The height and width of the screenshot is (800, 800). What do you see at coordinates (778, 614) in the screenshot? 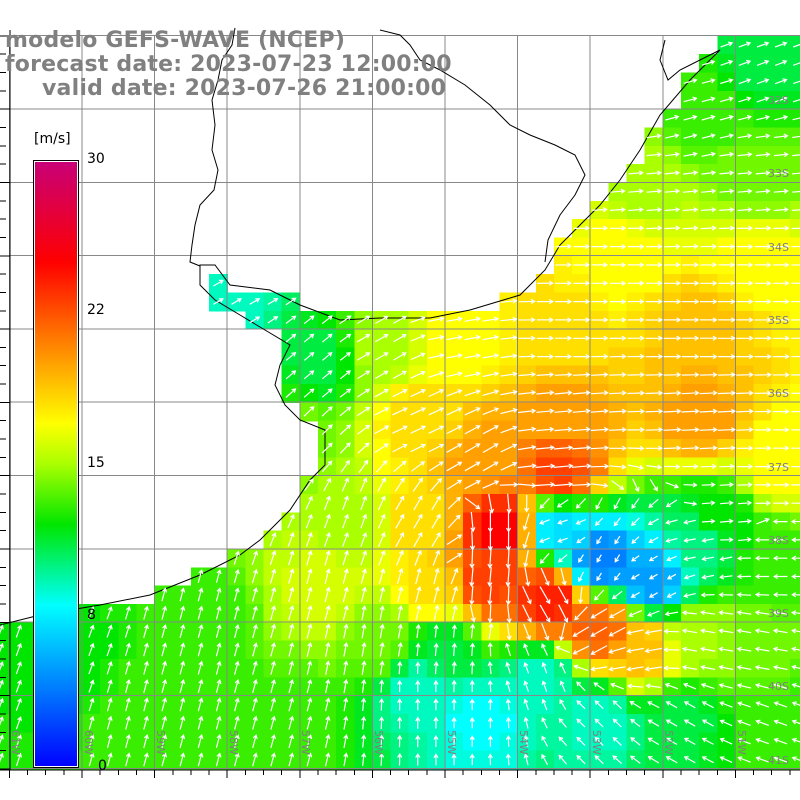
I see `latitude-label: 39S` at bounding box center [778, 614].